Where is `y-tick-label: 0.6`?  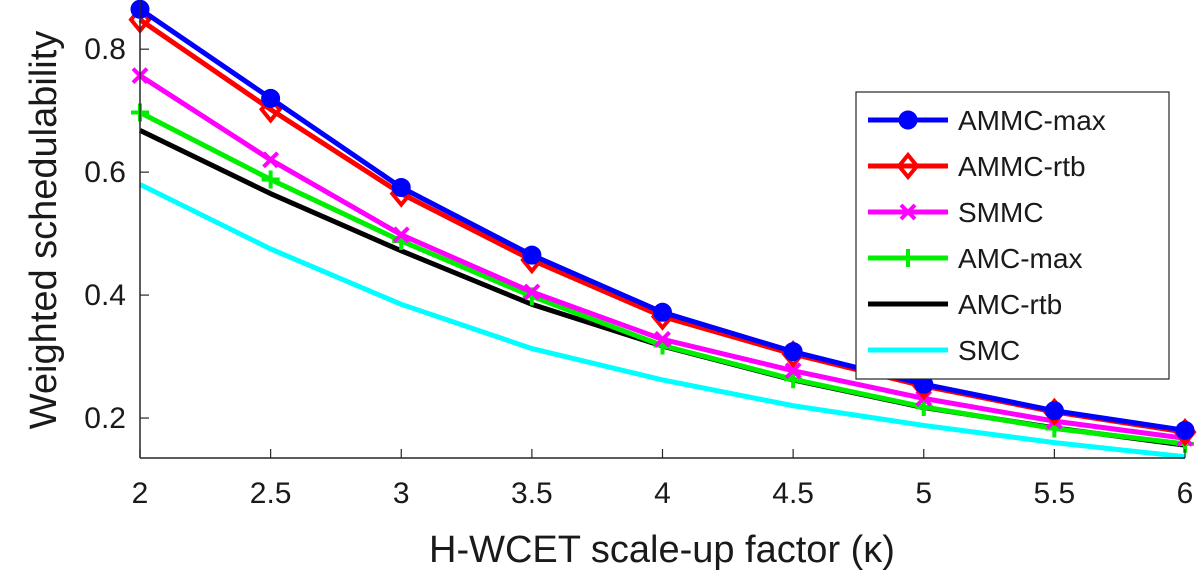
y-tick-label: 0.6 is located at coordinates (105, 172).